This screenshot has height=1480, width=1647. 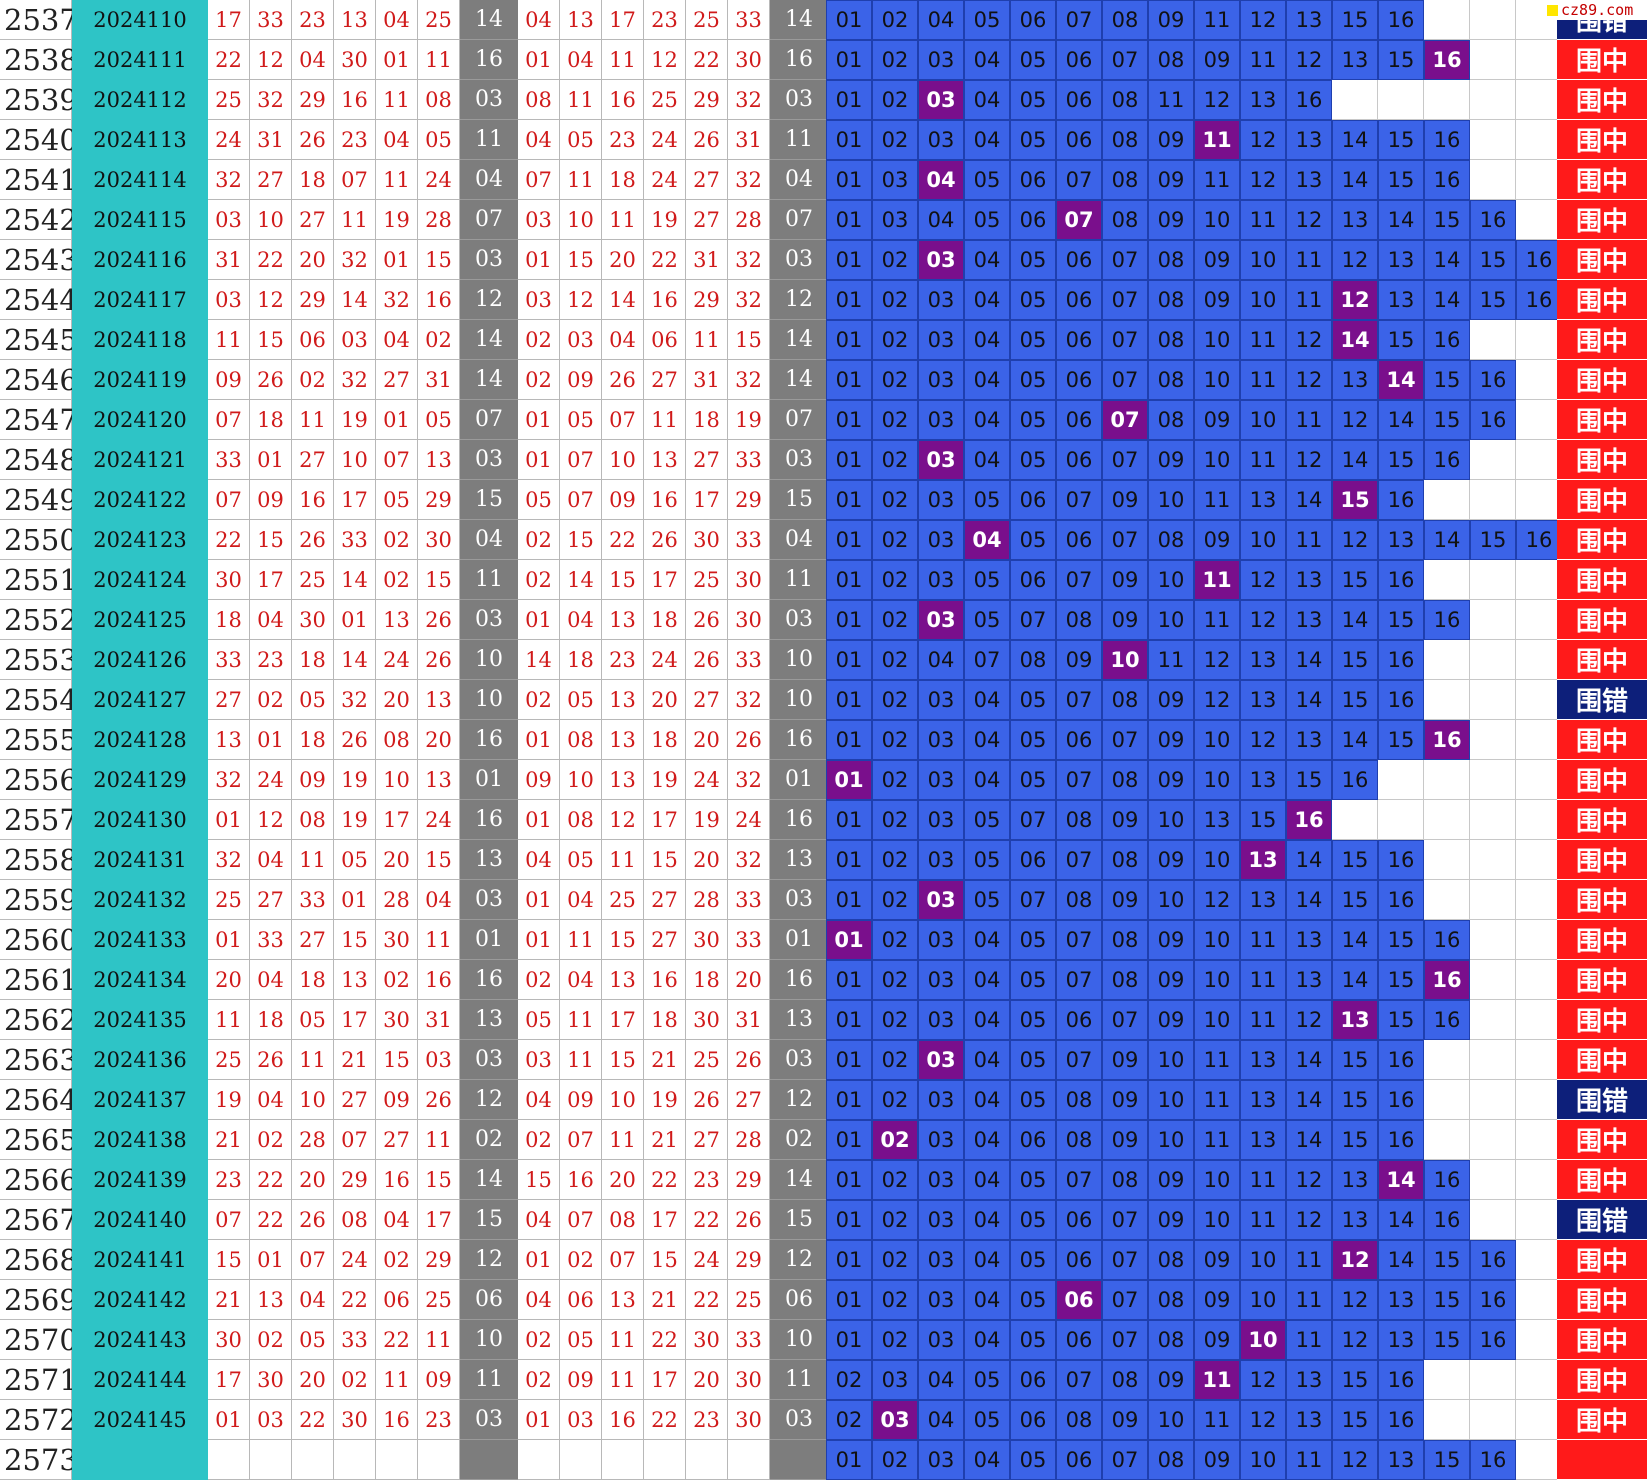 I want to click on draw-number: 32, so click(x=229, y=180).